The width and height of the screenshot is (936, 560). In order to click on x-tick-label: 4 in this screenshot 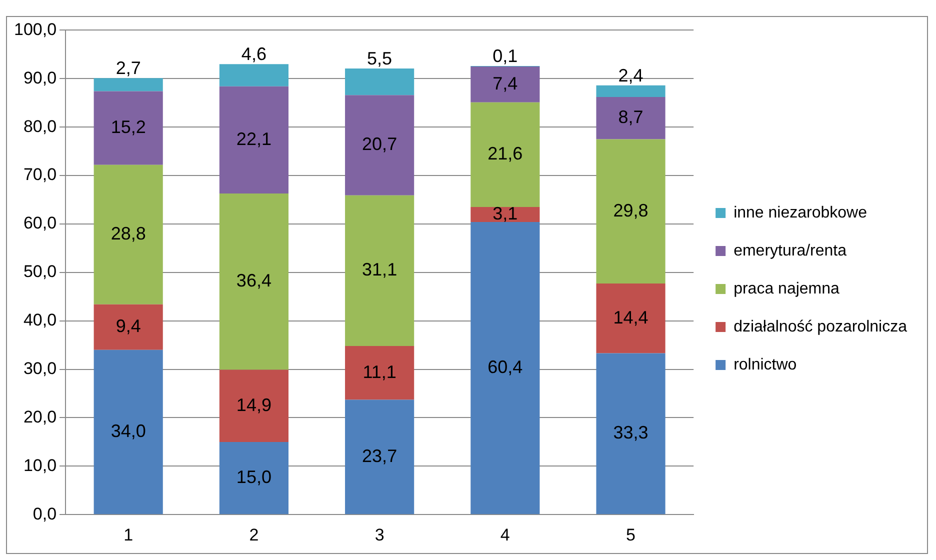, I will do `click(505, 534)`.